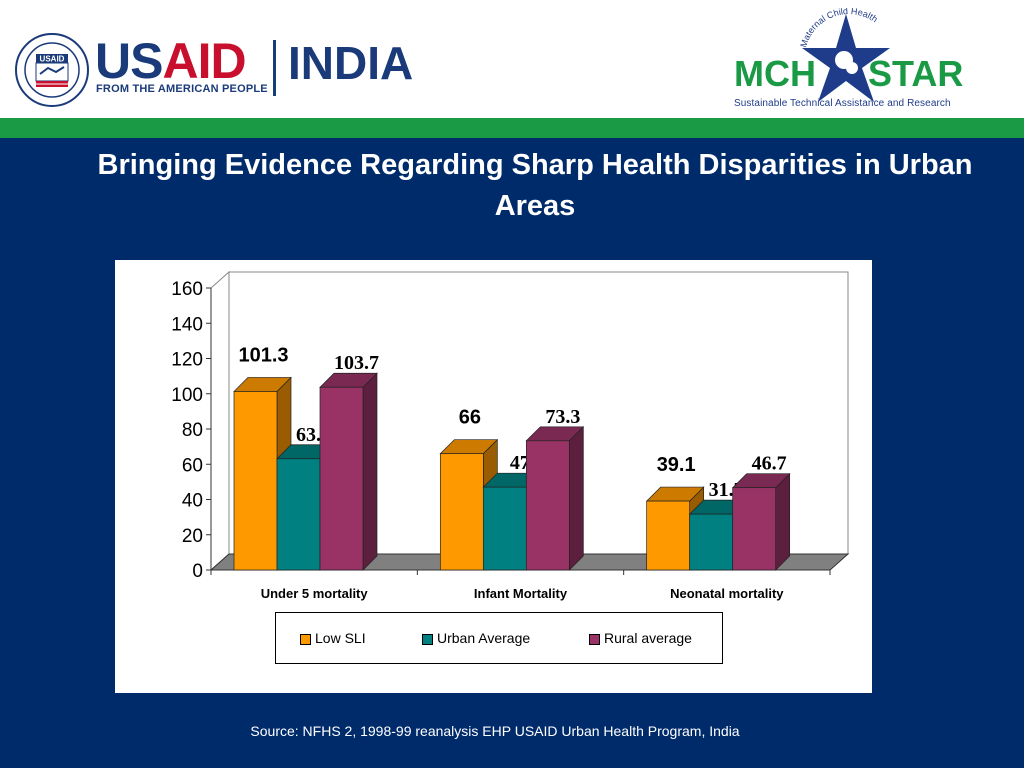 The height and width of the screenshot is (768, 1024). Describe the element at coordinates (52, 70) in the screenshot. I see `usaid-seal-icon: USAID` at that location.